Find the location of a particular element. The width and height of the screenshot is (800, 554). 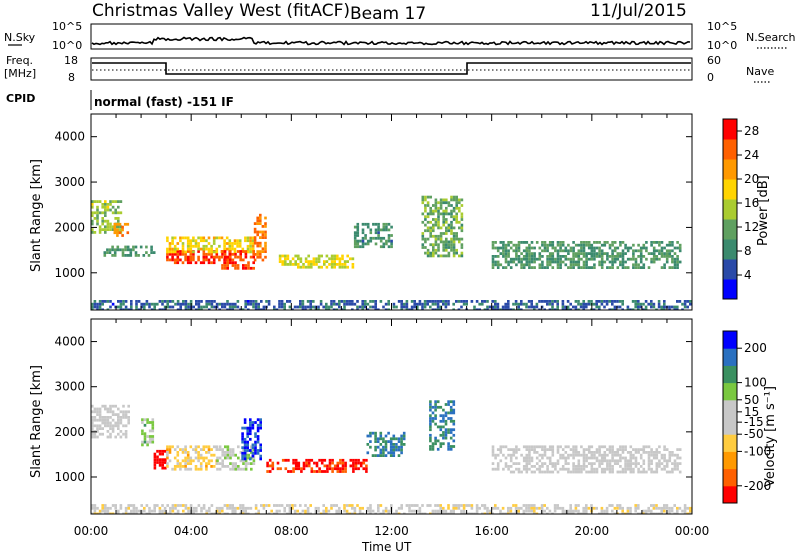

y-tick-label: 1000 is located at coordinates (69, 477).